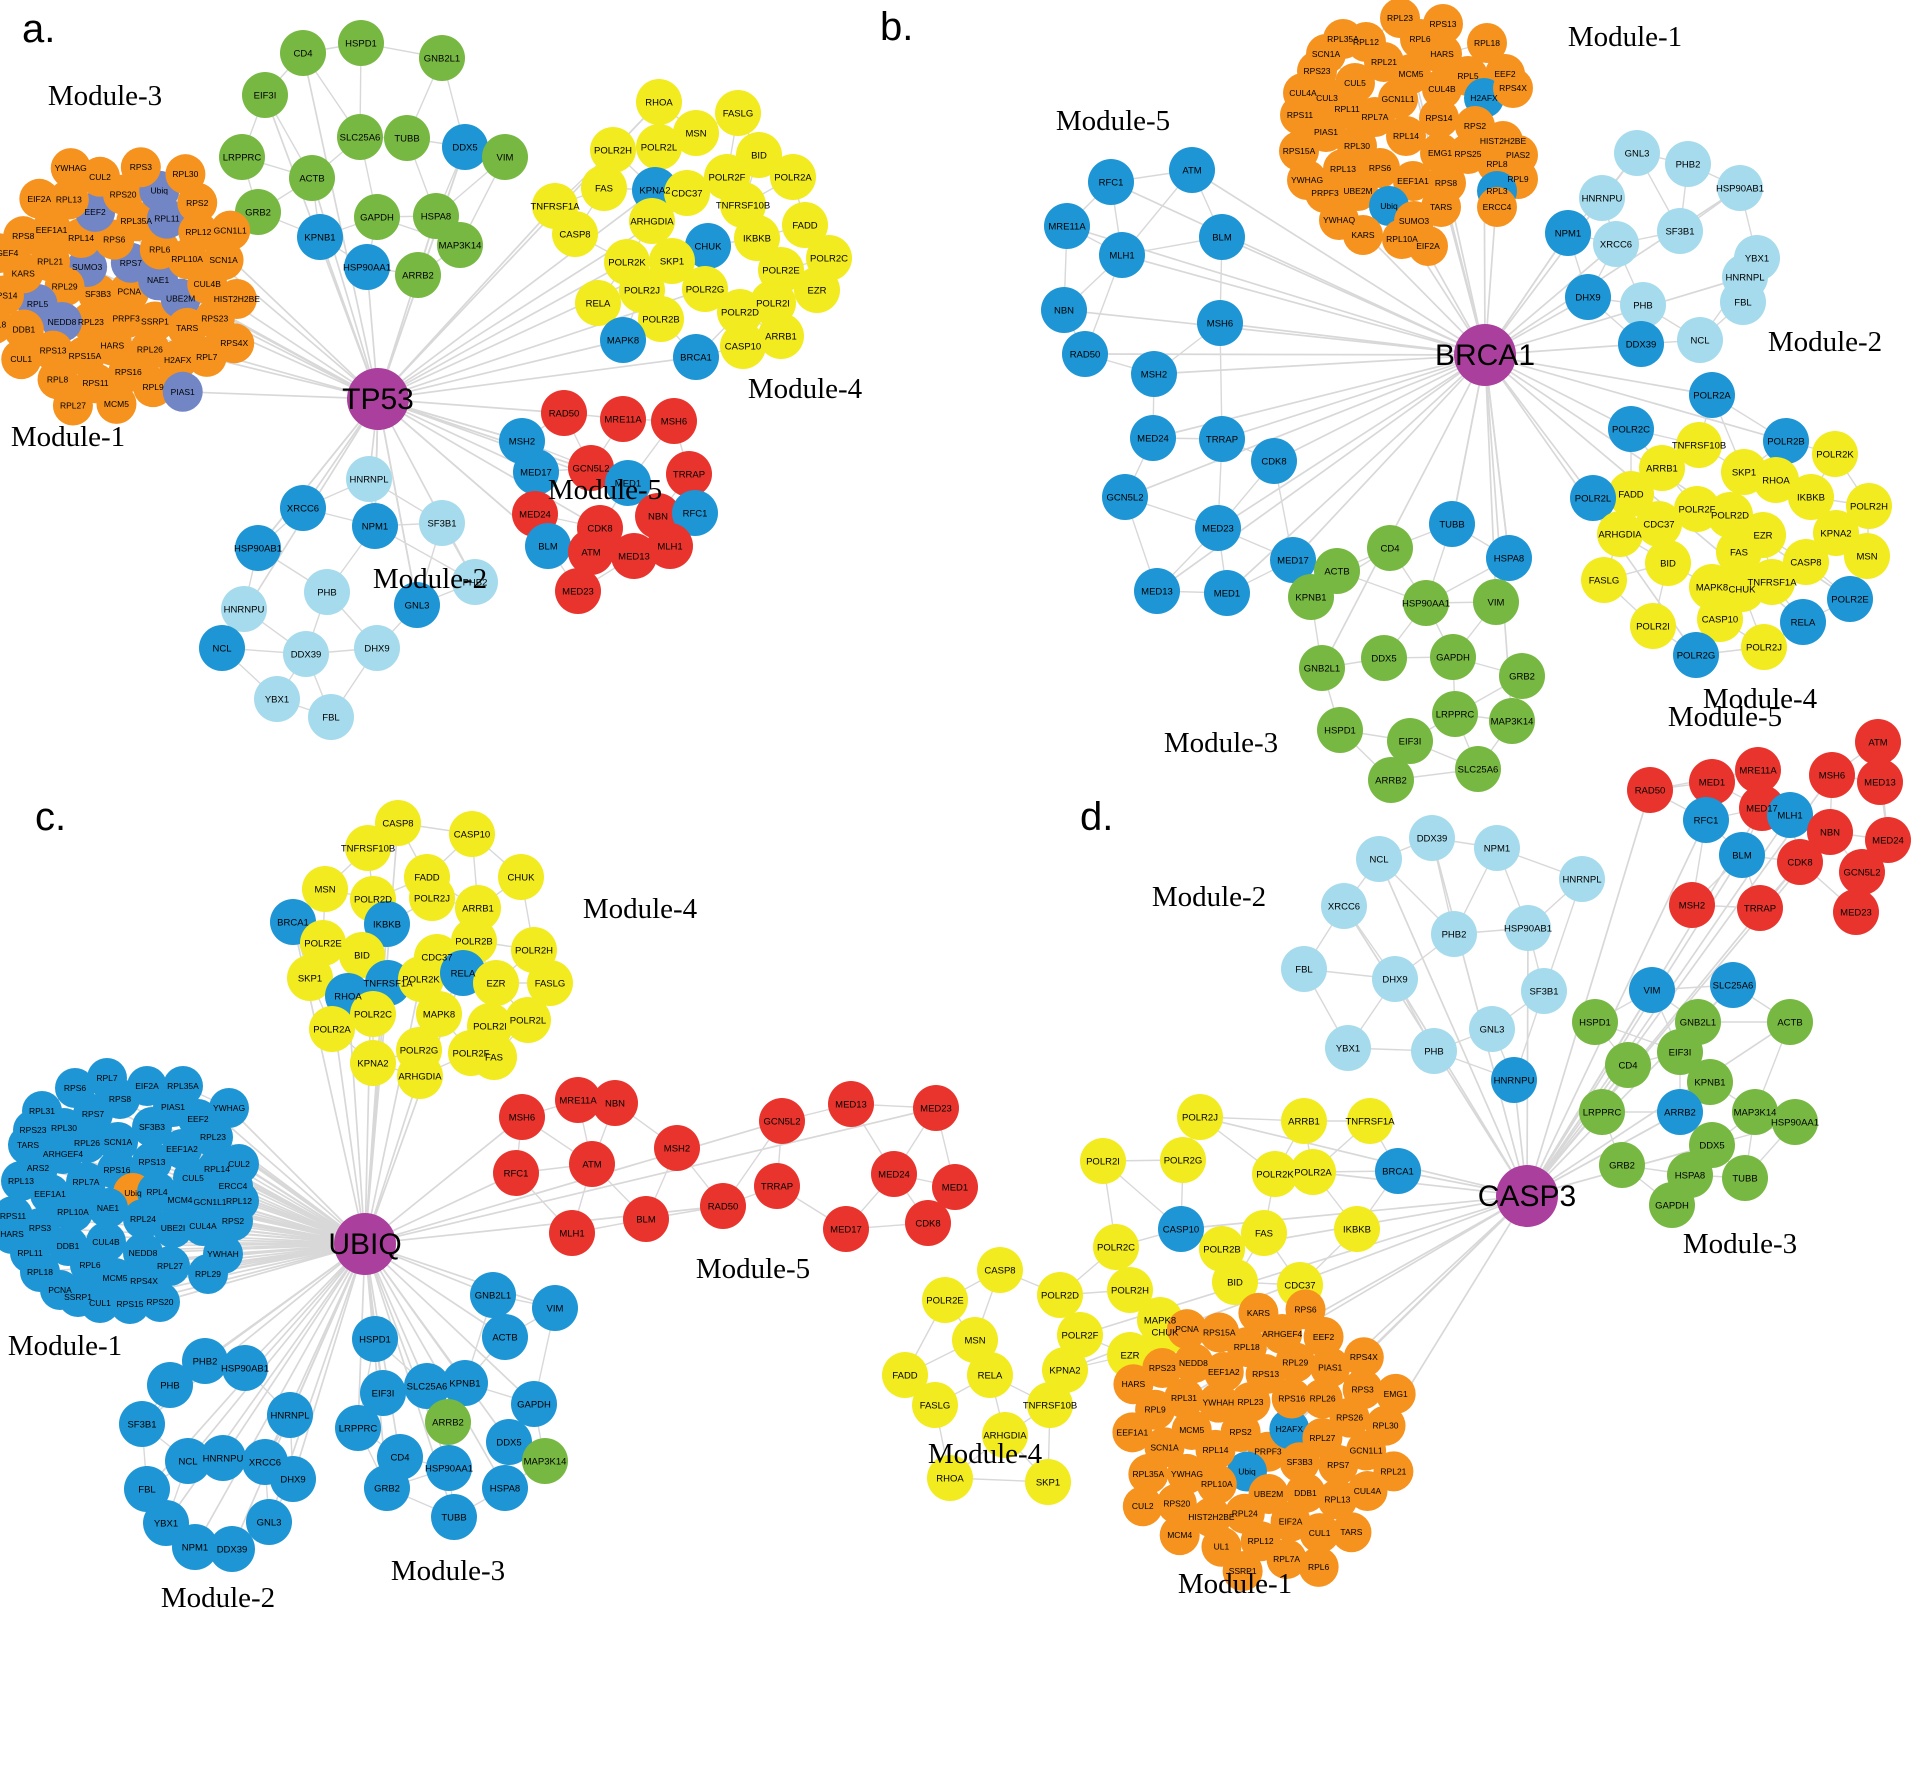 Image resolution: width=1923 pixels, height=1775 pixels. What do you see at coordinates (152, 1162) in the screenshot?
I see `node-RPS13` at bounding box center [152, 1162].